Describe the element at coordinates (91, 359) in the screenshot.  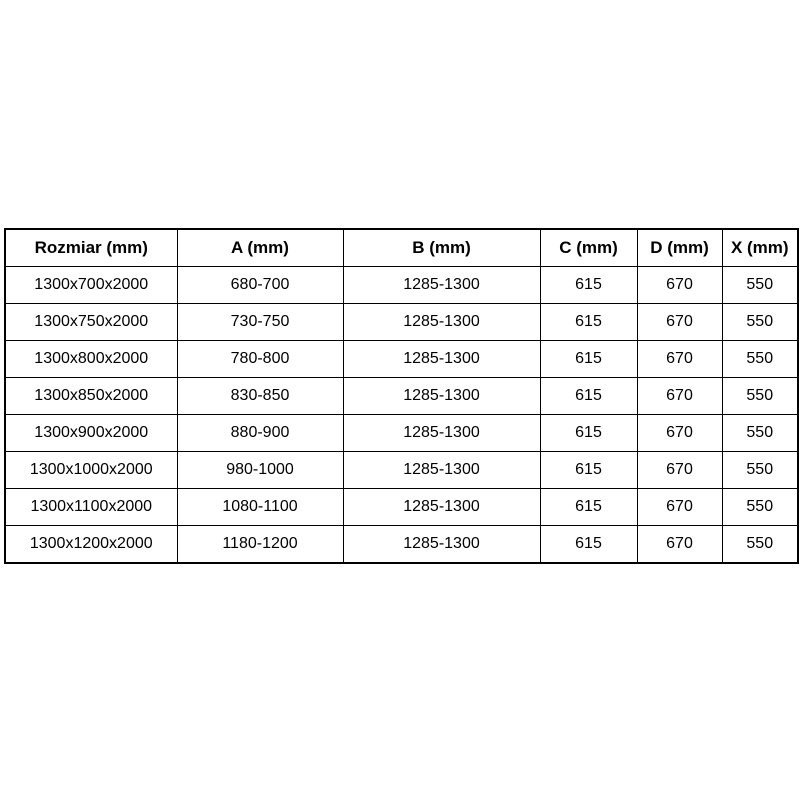
I see `table-cell: 1300x800x2000` at that location.